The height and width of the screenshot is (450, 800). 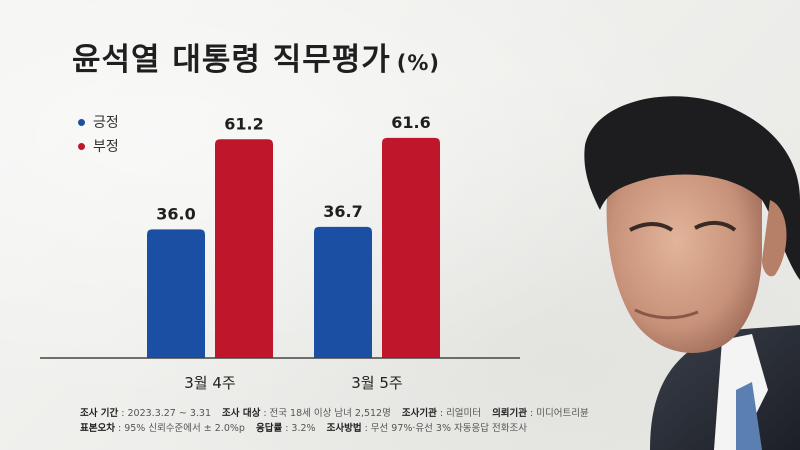 I want to click on title-text: 윤석열 대통령 직무평가, so click(x=231, y=60).